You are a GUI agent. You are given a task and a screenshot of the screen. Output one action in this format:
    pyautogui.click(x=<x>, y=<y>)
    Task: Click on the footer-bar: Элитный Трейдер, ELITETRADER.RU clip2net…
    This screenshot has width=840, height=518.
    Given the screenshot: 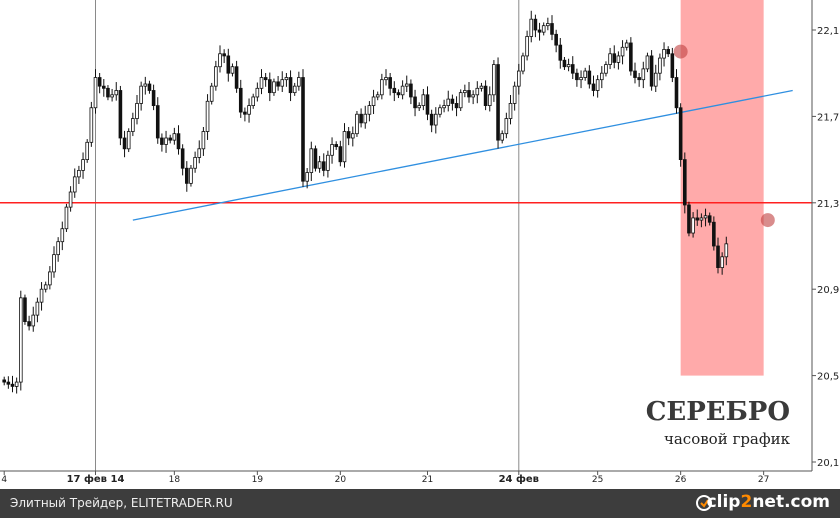 What is the action you would take?
    pyautogui.click(x=420, y=503)
    